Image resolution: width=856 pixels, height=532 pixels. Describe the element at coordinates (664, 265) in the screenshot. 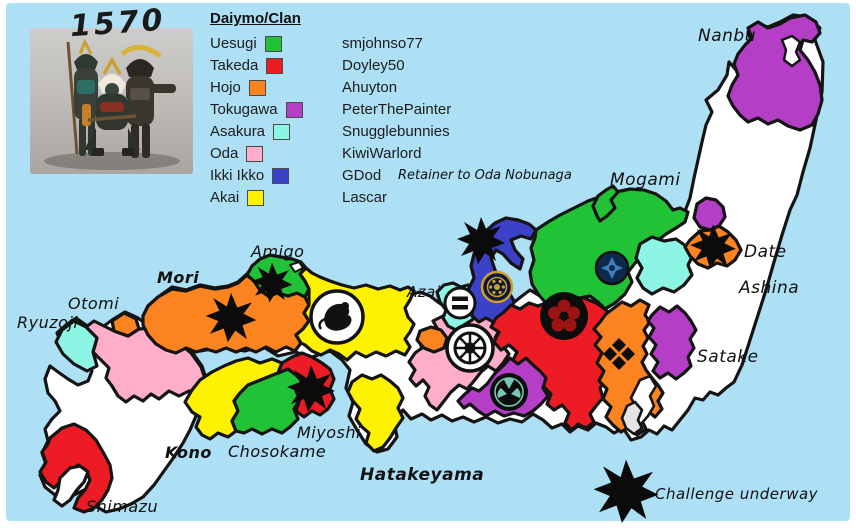

I see `region-north-cyan` at that location.